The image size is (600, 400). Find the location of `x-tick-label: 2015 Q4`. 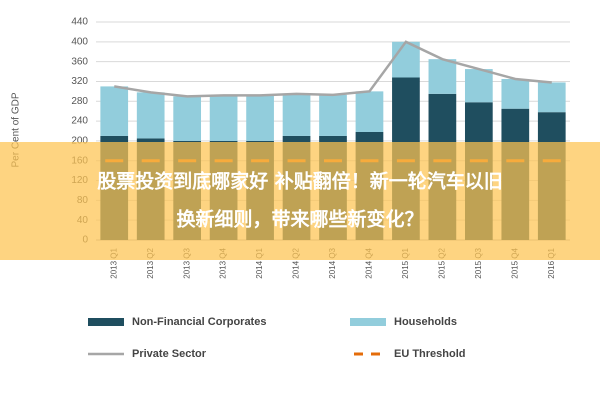

x-tick-label: 2015 Q4 is located at coordinates (514, 262).